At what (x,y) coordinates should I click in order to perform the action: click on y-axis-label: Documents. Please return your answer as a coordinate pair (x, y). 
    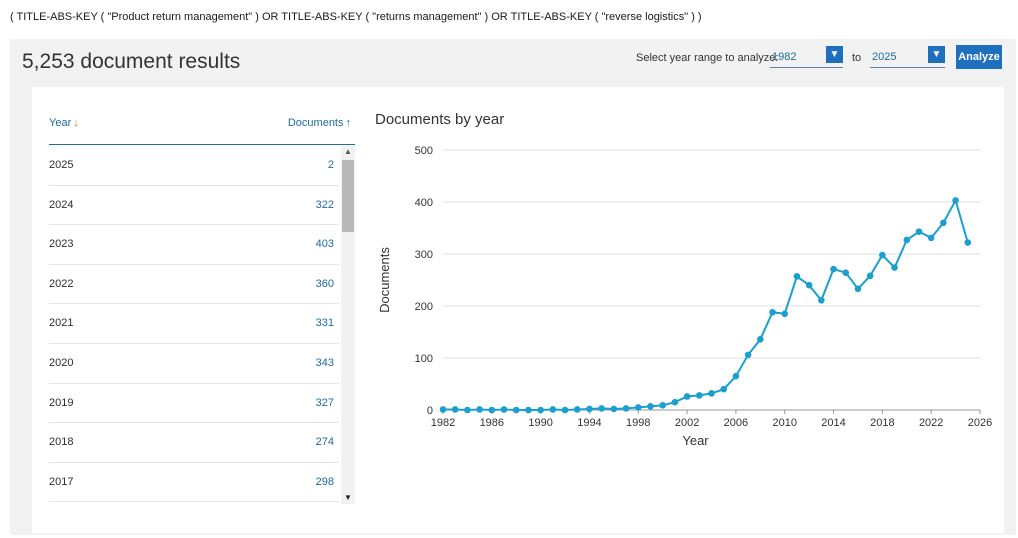
    Looking at the image, I should click on (384, 280).